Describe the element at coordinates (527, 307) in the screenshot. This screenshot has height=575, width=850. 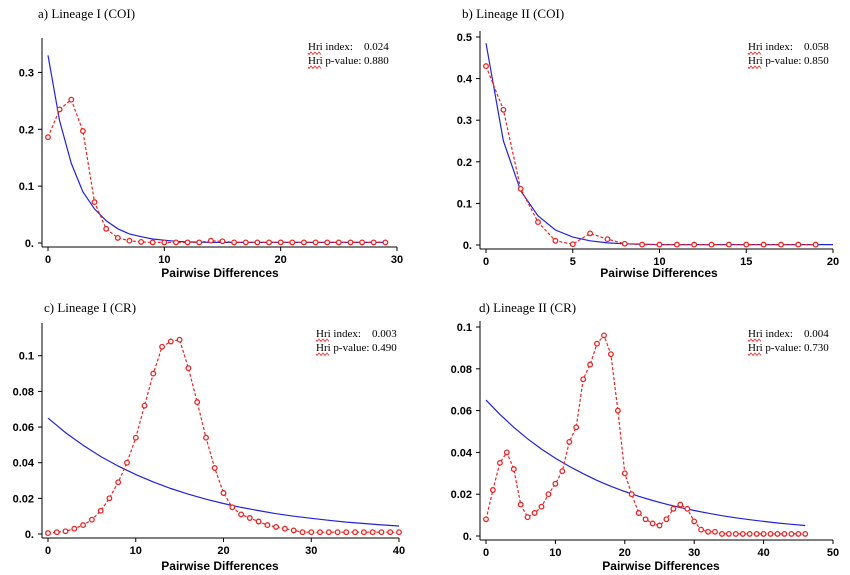
I see `panel-title: d) Lineage II (CR)` at that location.